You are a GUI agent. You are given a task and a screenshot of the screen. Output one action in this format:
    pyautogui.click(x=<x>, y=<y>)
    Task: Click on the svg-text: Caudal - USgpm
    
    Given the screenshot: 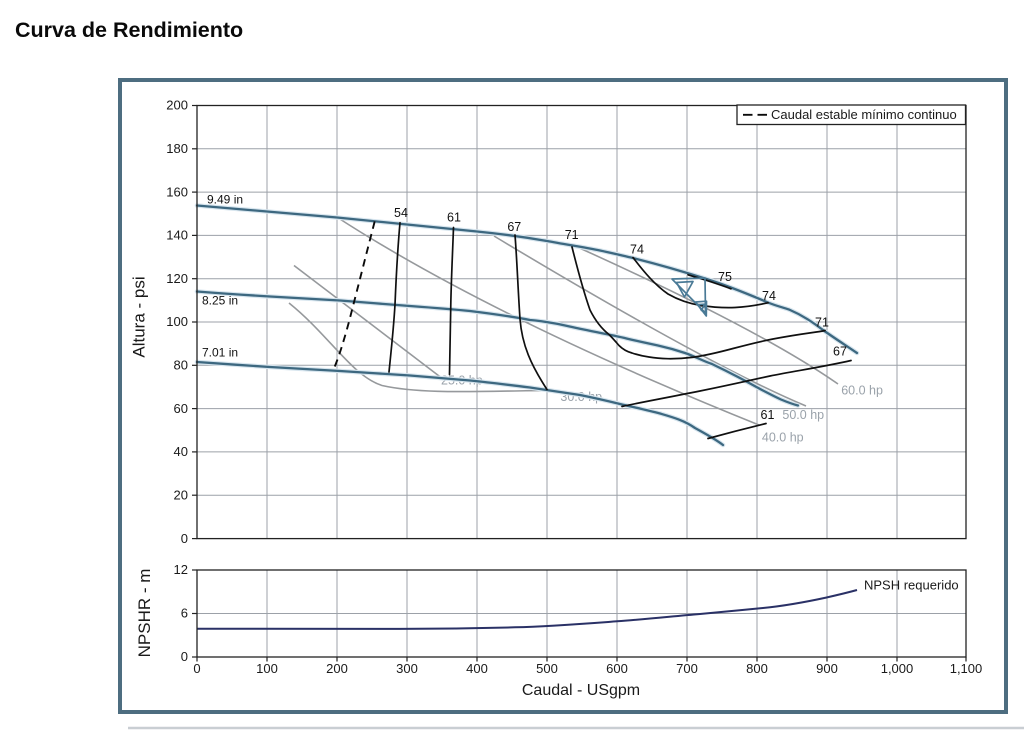 What is the action you would take?
    pyautogui.click(x=581, y=690)
    